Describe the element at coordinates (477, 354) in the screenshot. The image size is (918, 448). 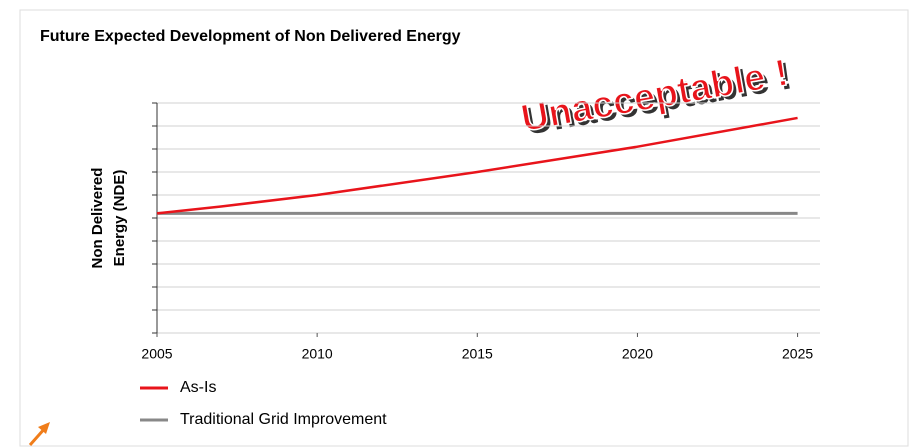
I see `x-tick-label: 2015` at that location.